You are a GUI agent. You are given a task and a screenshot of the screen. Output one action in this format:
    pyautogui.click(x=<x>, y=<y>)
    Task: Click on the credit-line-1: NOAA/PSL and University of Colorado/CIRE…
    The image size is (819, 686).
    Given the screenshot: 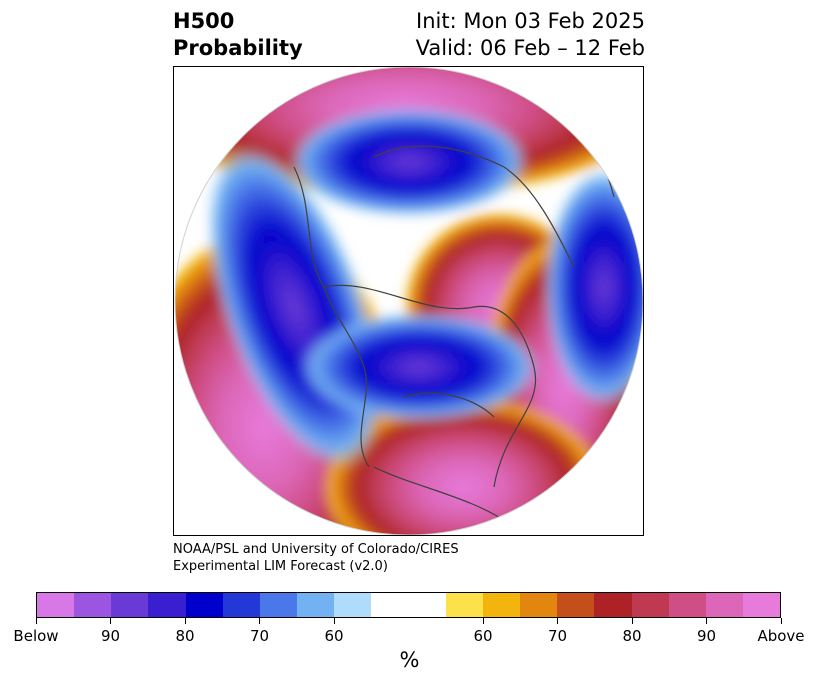 What is the action you would take?
    pyautogui.click(x=316, y=549)
    